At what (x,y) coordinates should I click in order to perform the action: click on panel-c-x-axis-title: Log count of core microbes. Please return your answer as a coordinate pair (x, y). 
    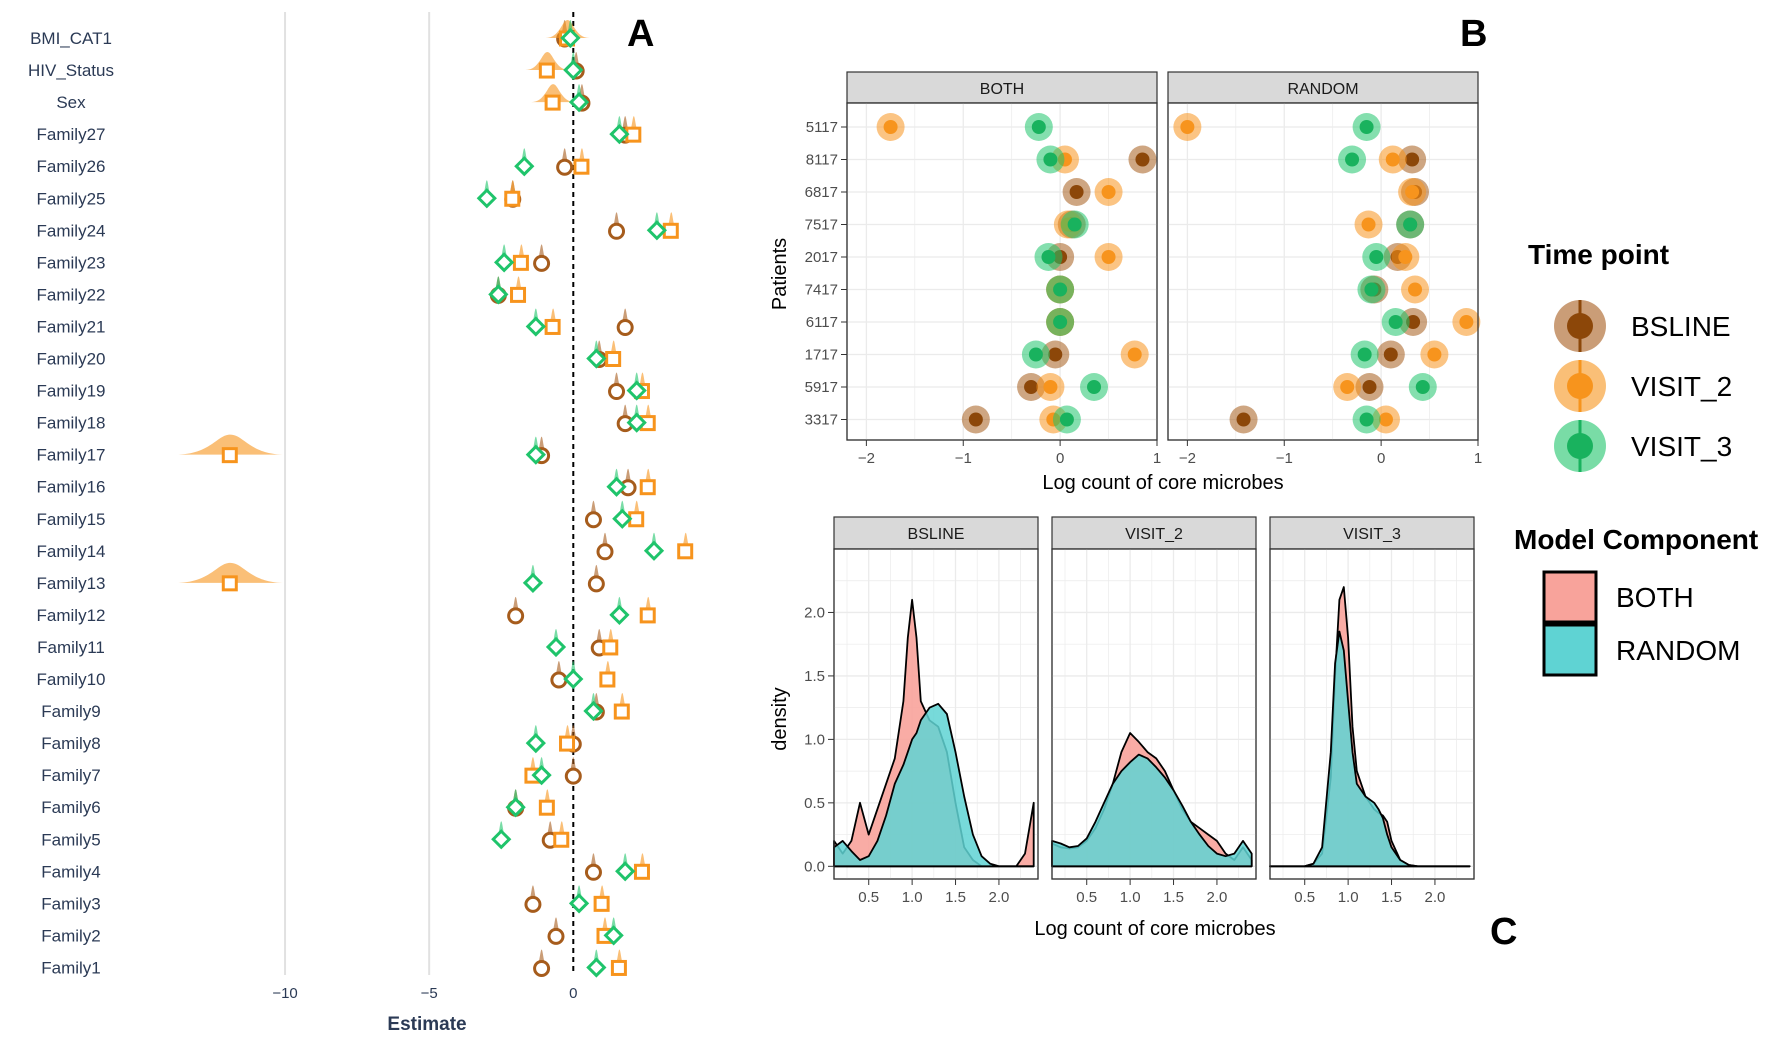
    Looking at the image, I should click on (1154, 929).